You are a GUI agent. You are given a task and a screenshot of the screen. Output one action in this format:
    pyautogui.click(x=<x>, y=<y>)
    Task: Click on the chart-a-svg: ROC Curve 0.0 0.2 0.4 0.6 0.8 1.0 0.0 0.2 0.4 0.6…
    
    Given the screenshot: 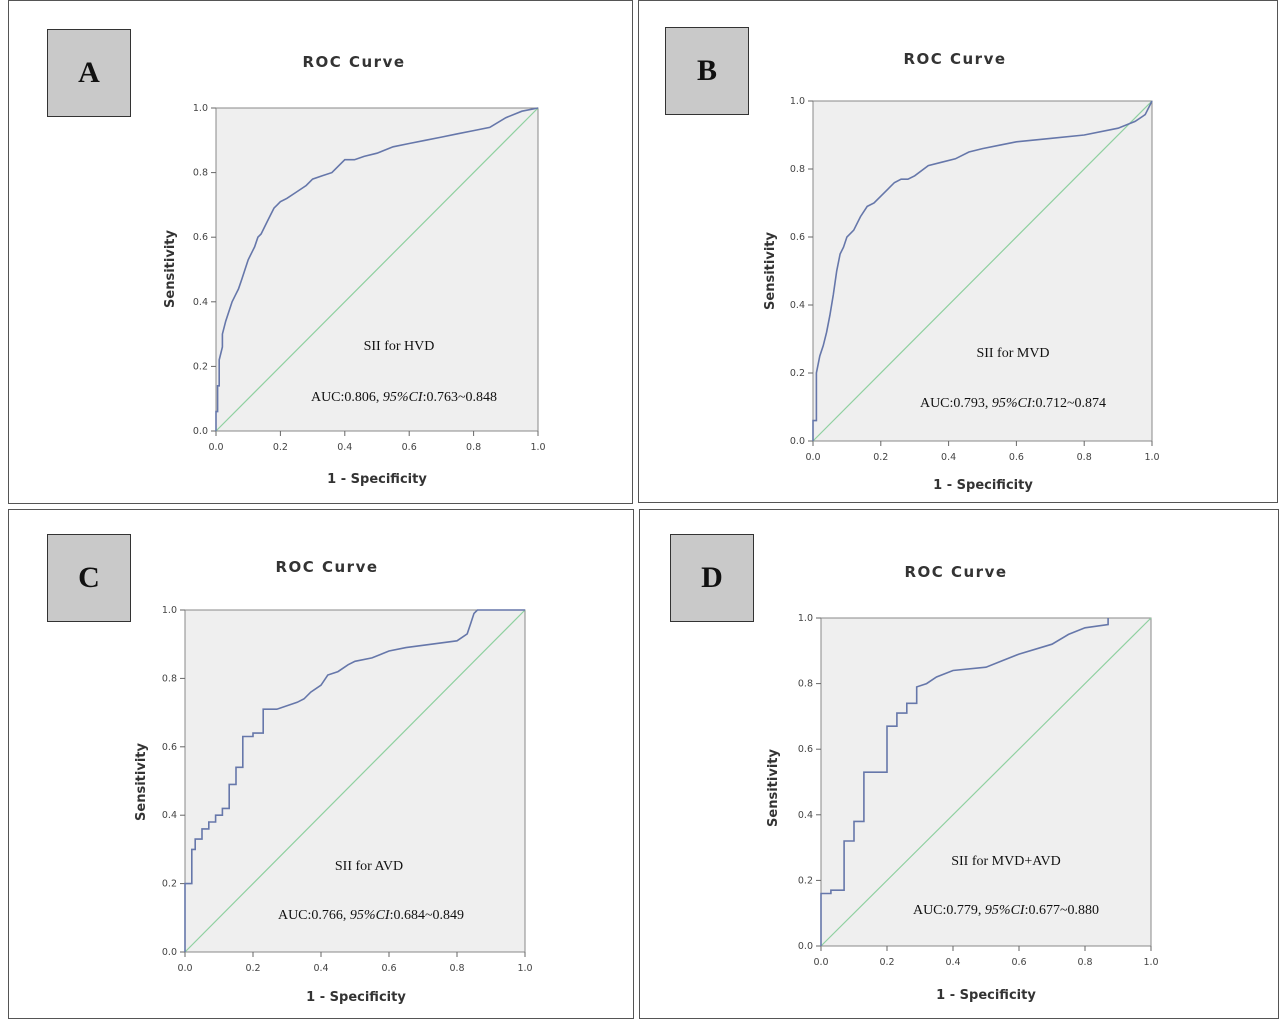 What is the action you would take?
    pyautogui.click(x=354, y=270)
    